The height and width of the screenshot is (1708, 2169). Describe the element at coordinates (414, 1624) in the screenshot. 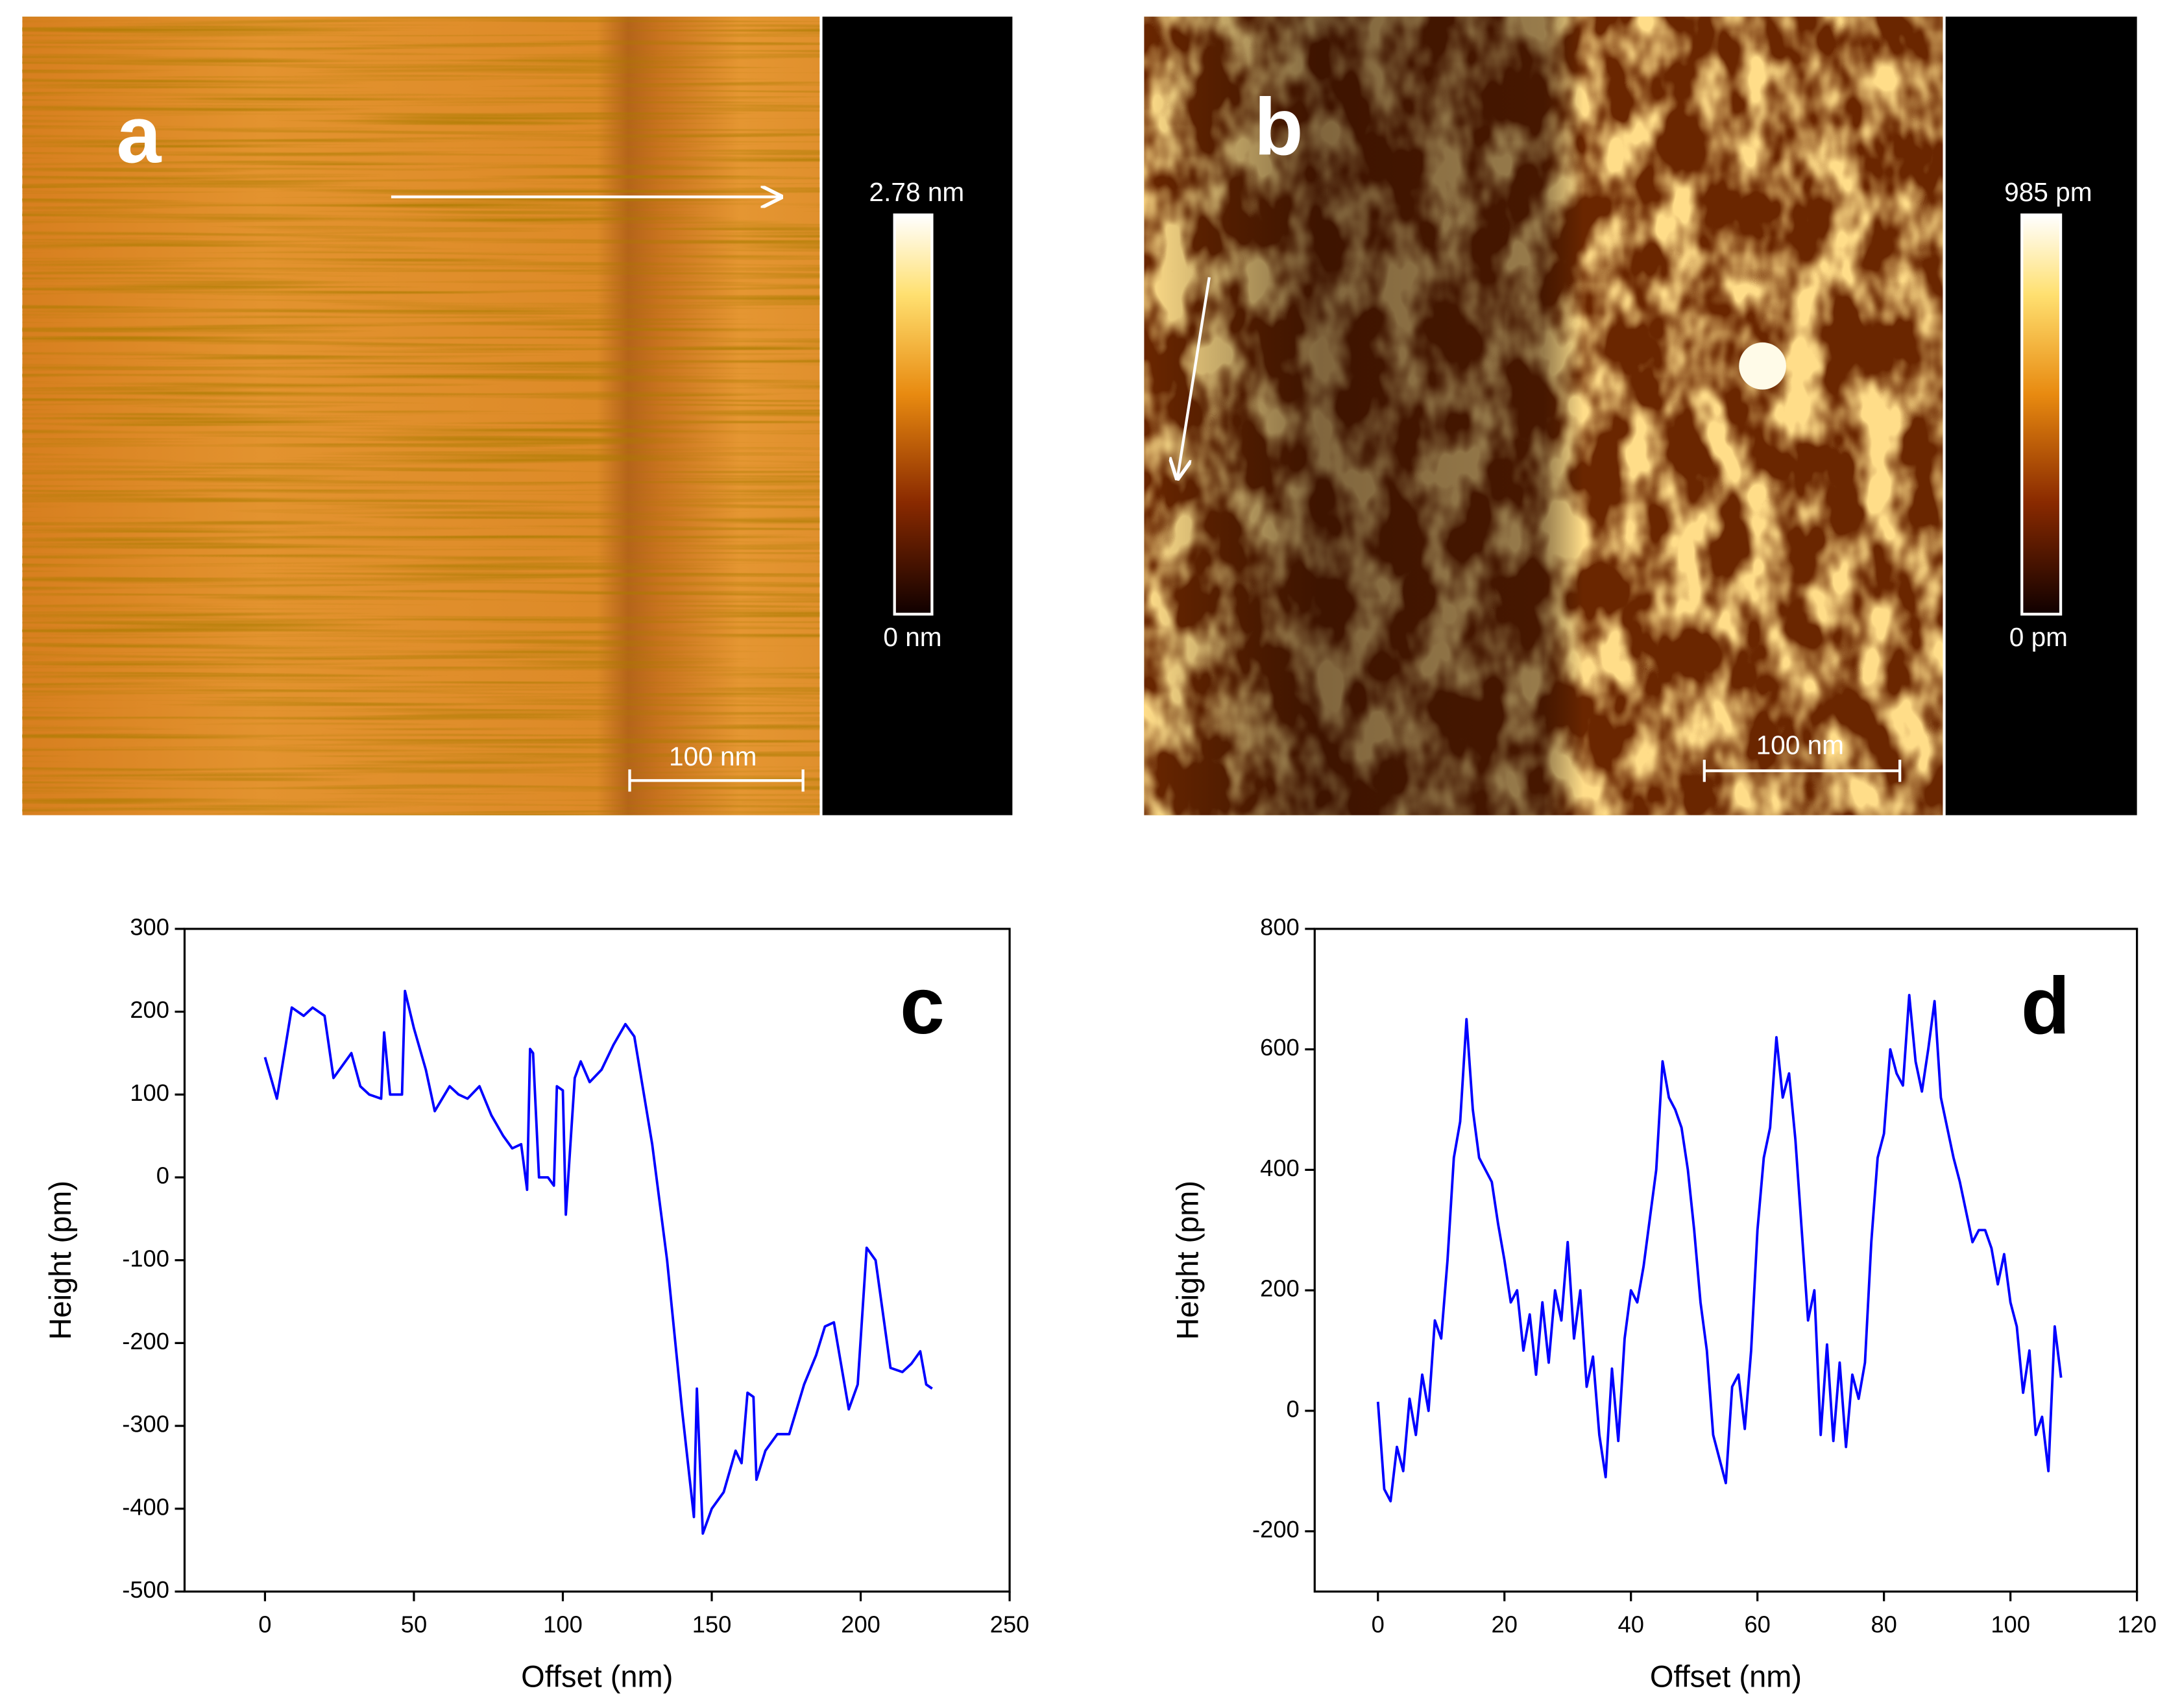

I see `x-tick-label: 50` at that location.